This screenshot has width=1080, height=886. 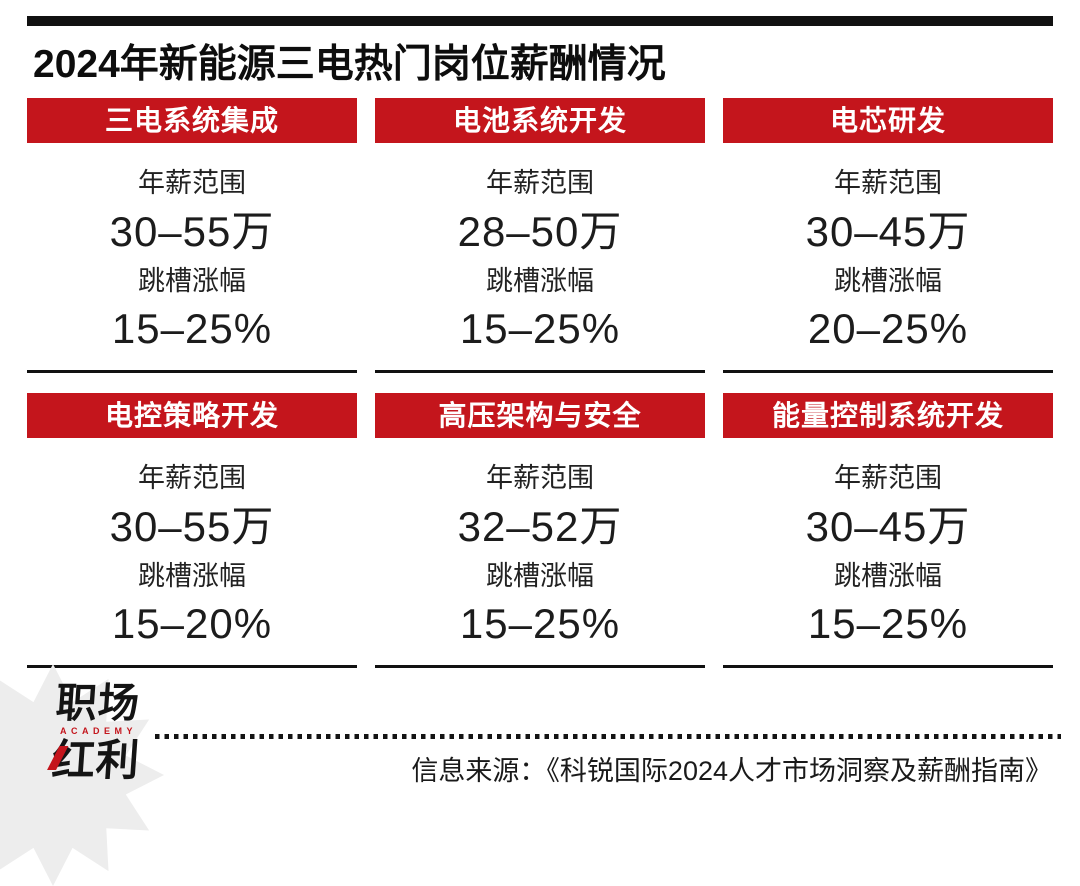 I want to click on position-card-diankong-celue-kaifa: 电控策略开发 年薪范围 30–55万 跳槽涨幅 15–20%, so click(x=192, y=530).